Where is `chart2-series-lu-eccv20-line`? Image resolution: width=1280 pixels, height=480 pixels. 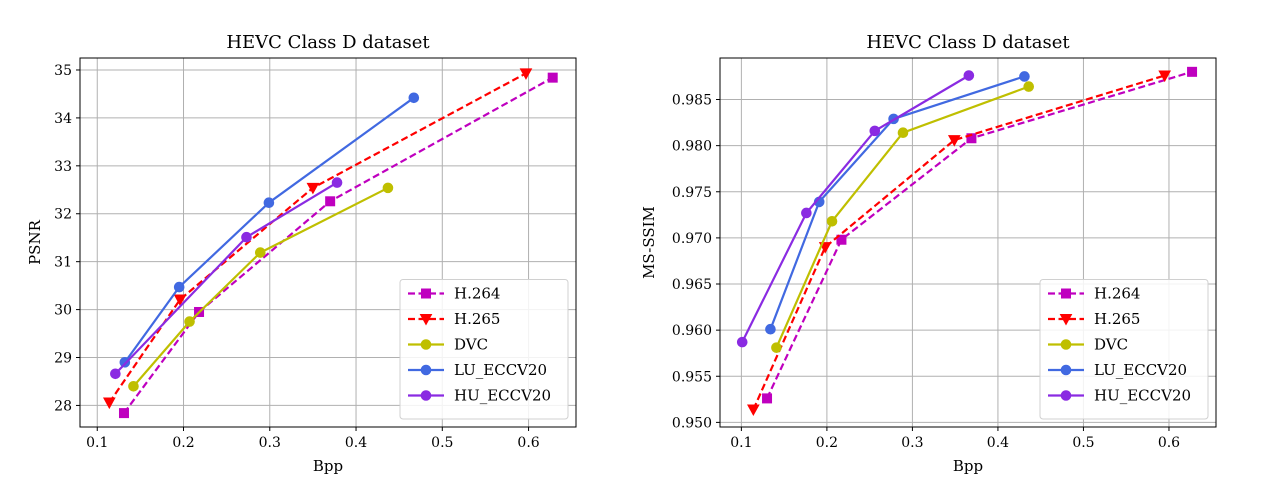 chart2-series-lu-eccv20-line is located at coordinates (897, 202).